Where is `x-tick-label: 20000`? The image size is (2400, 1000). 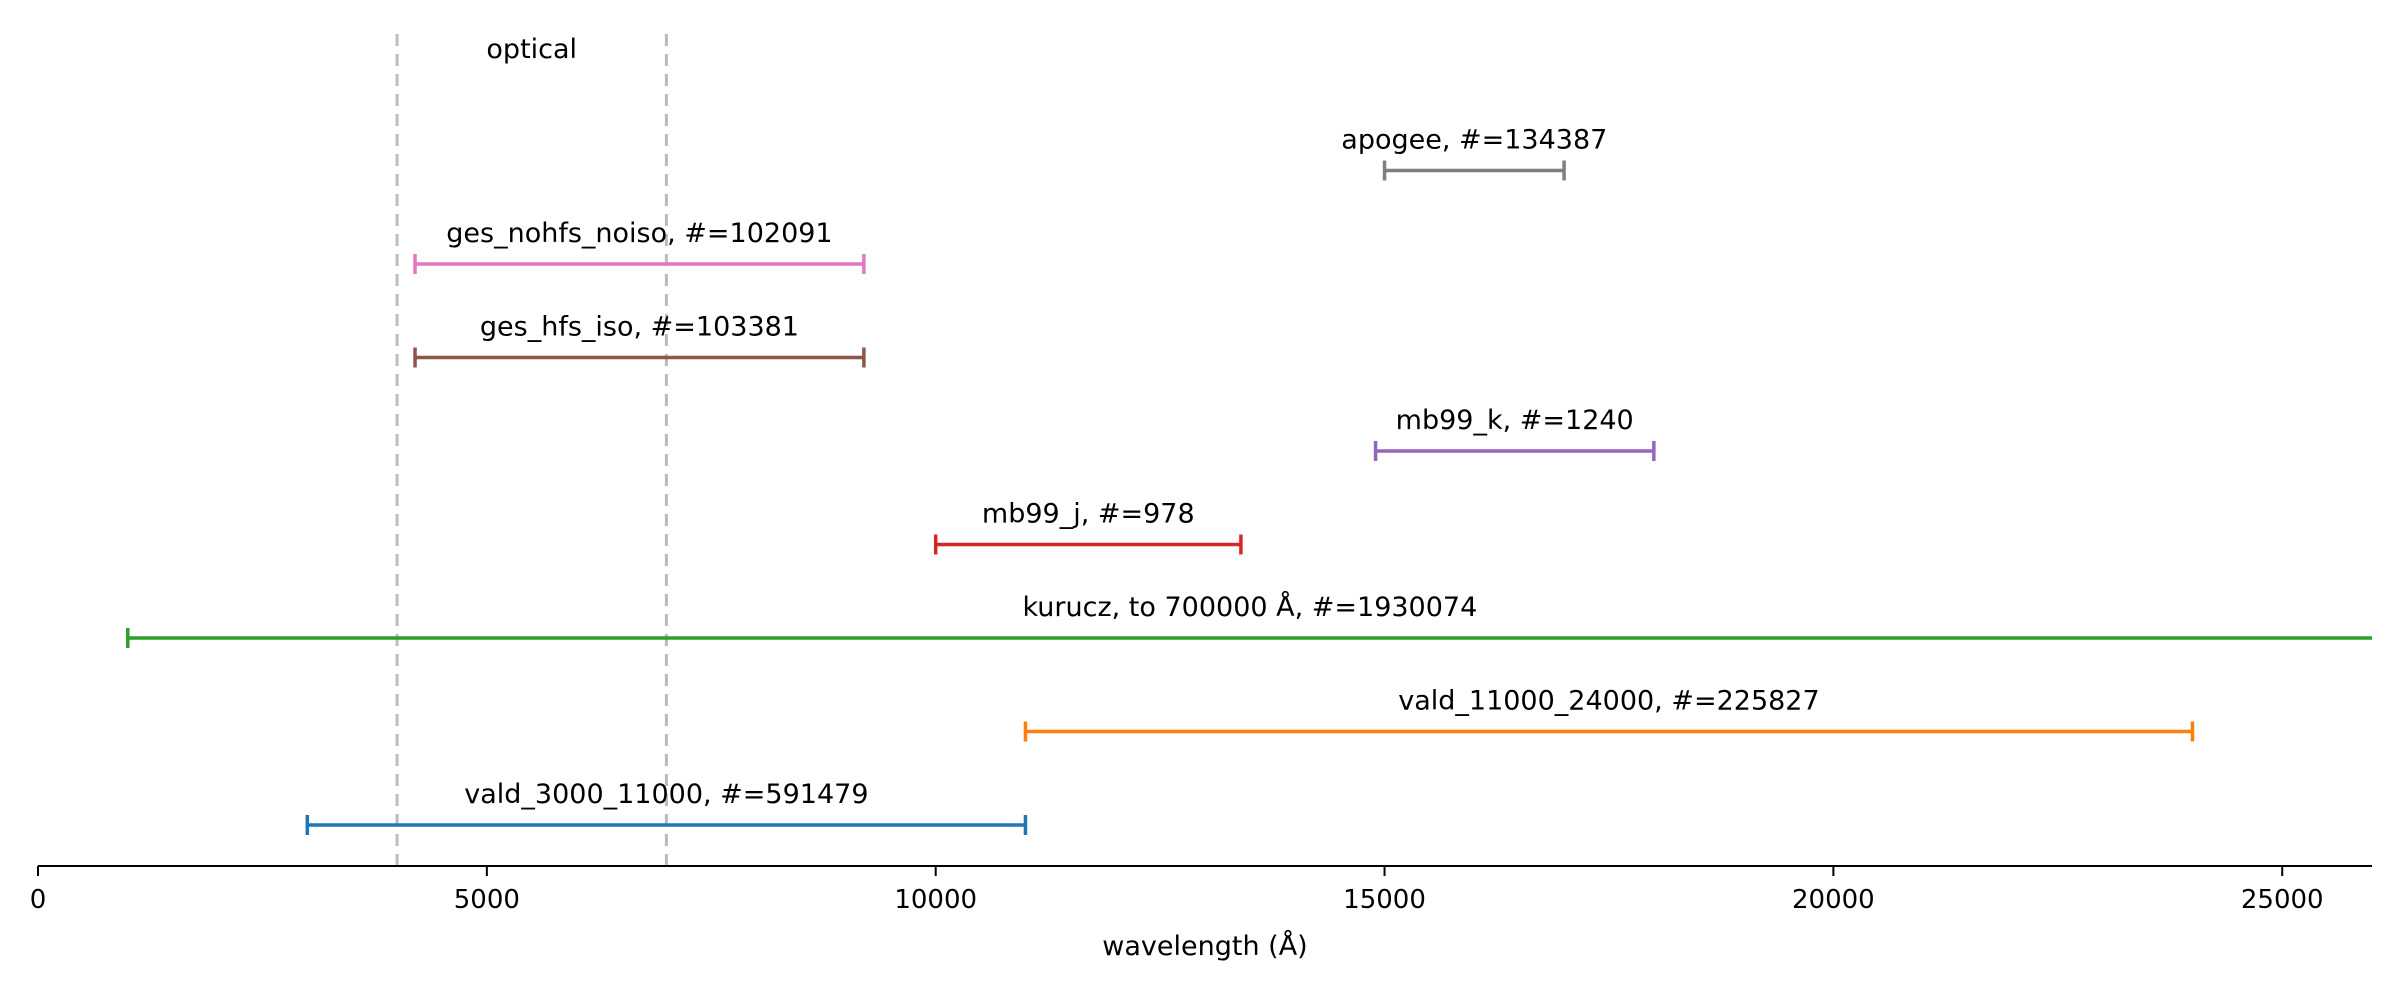 x-tick-label: 20000 is located at coordinates (1833, 900).